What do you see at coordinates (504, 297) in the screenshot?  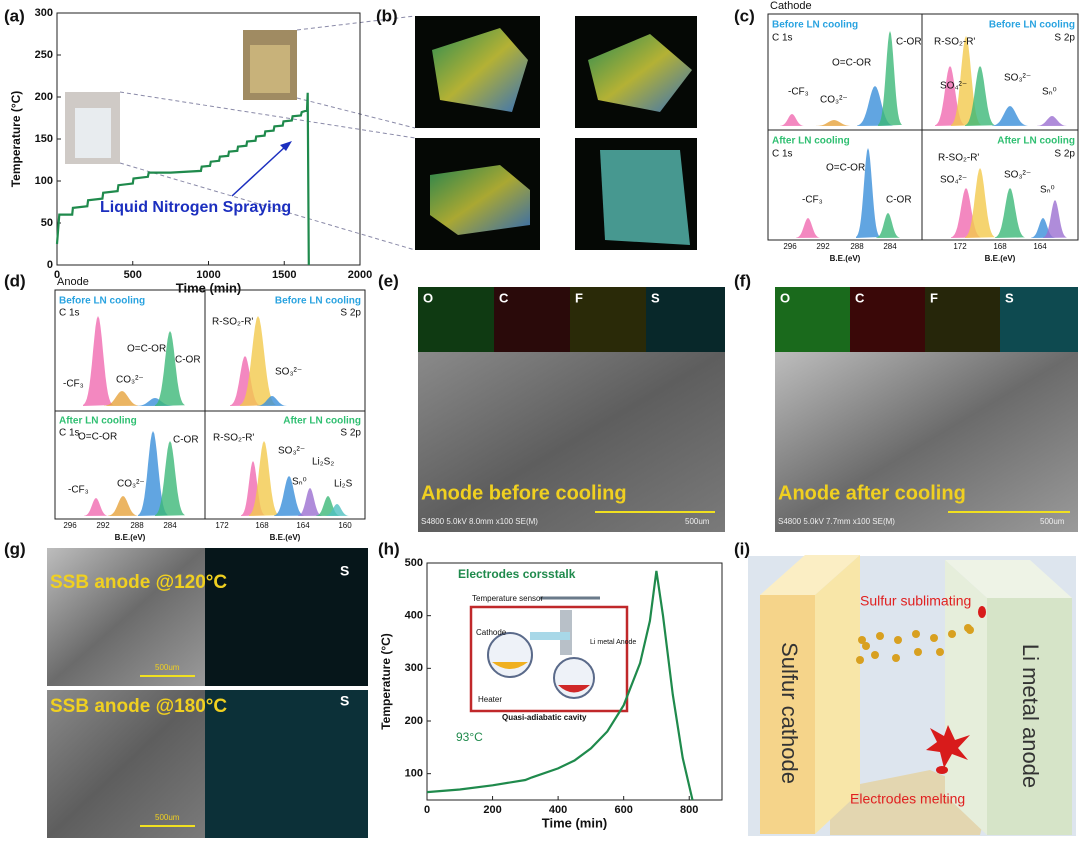 I see `element-label: C` at bounding box center [504, 297].